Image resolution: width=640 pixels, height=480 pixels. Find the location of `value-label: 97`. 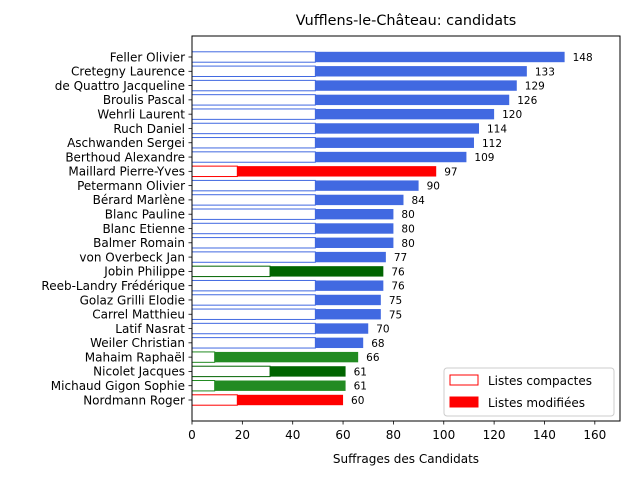

value-label: 97 is located at coordinates (450, 172).